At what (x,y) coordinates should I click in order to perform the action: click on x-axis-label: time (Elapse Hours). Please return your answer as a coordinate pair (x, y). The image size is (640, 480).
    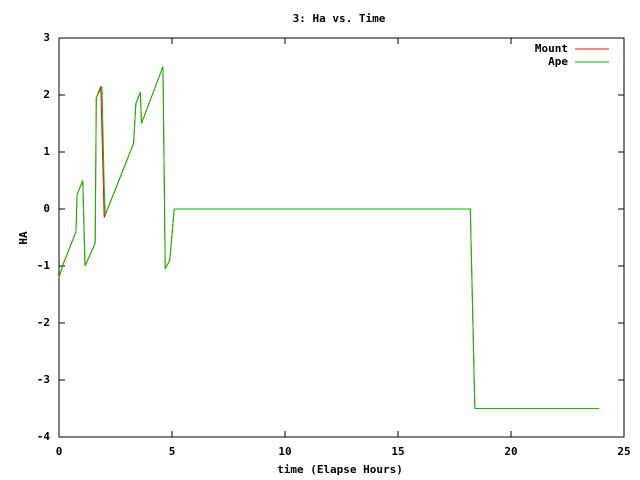
    Looking at the image, I should click on (340, 469).